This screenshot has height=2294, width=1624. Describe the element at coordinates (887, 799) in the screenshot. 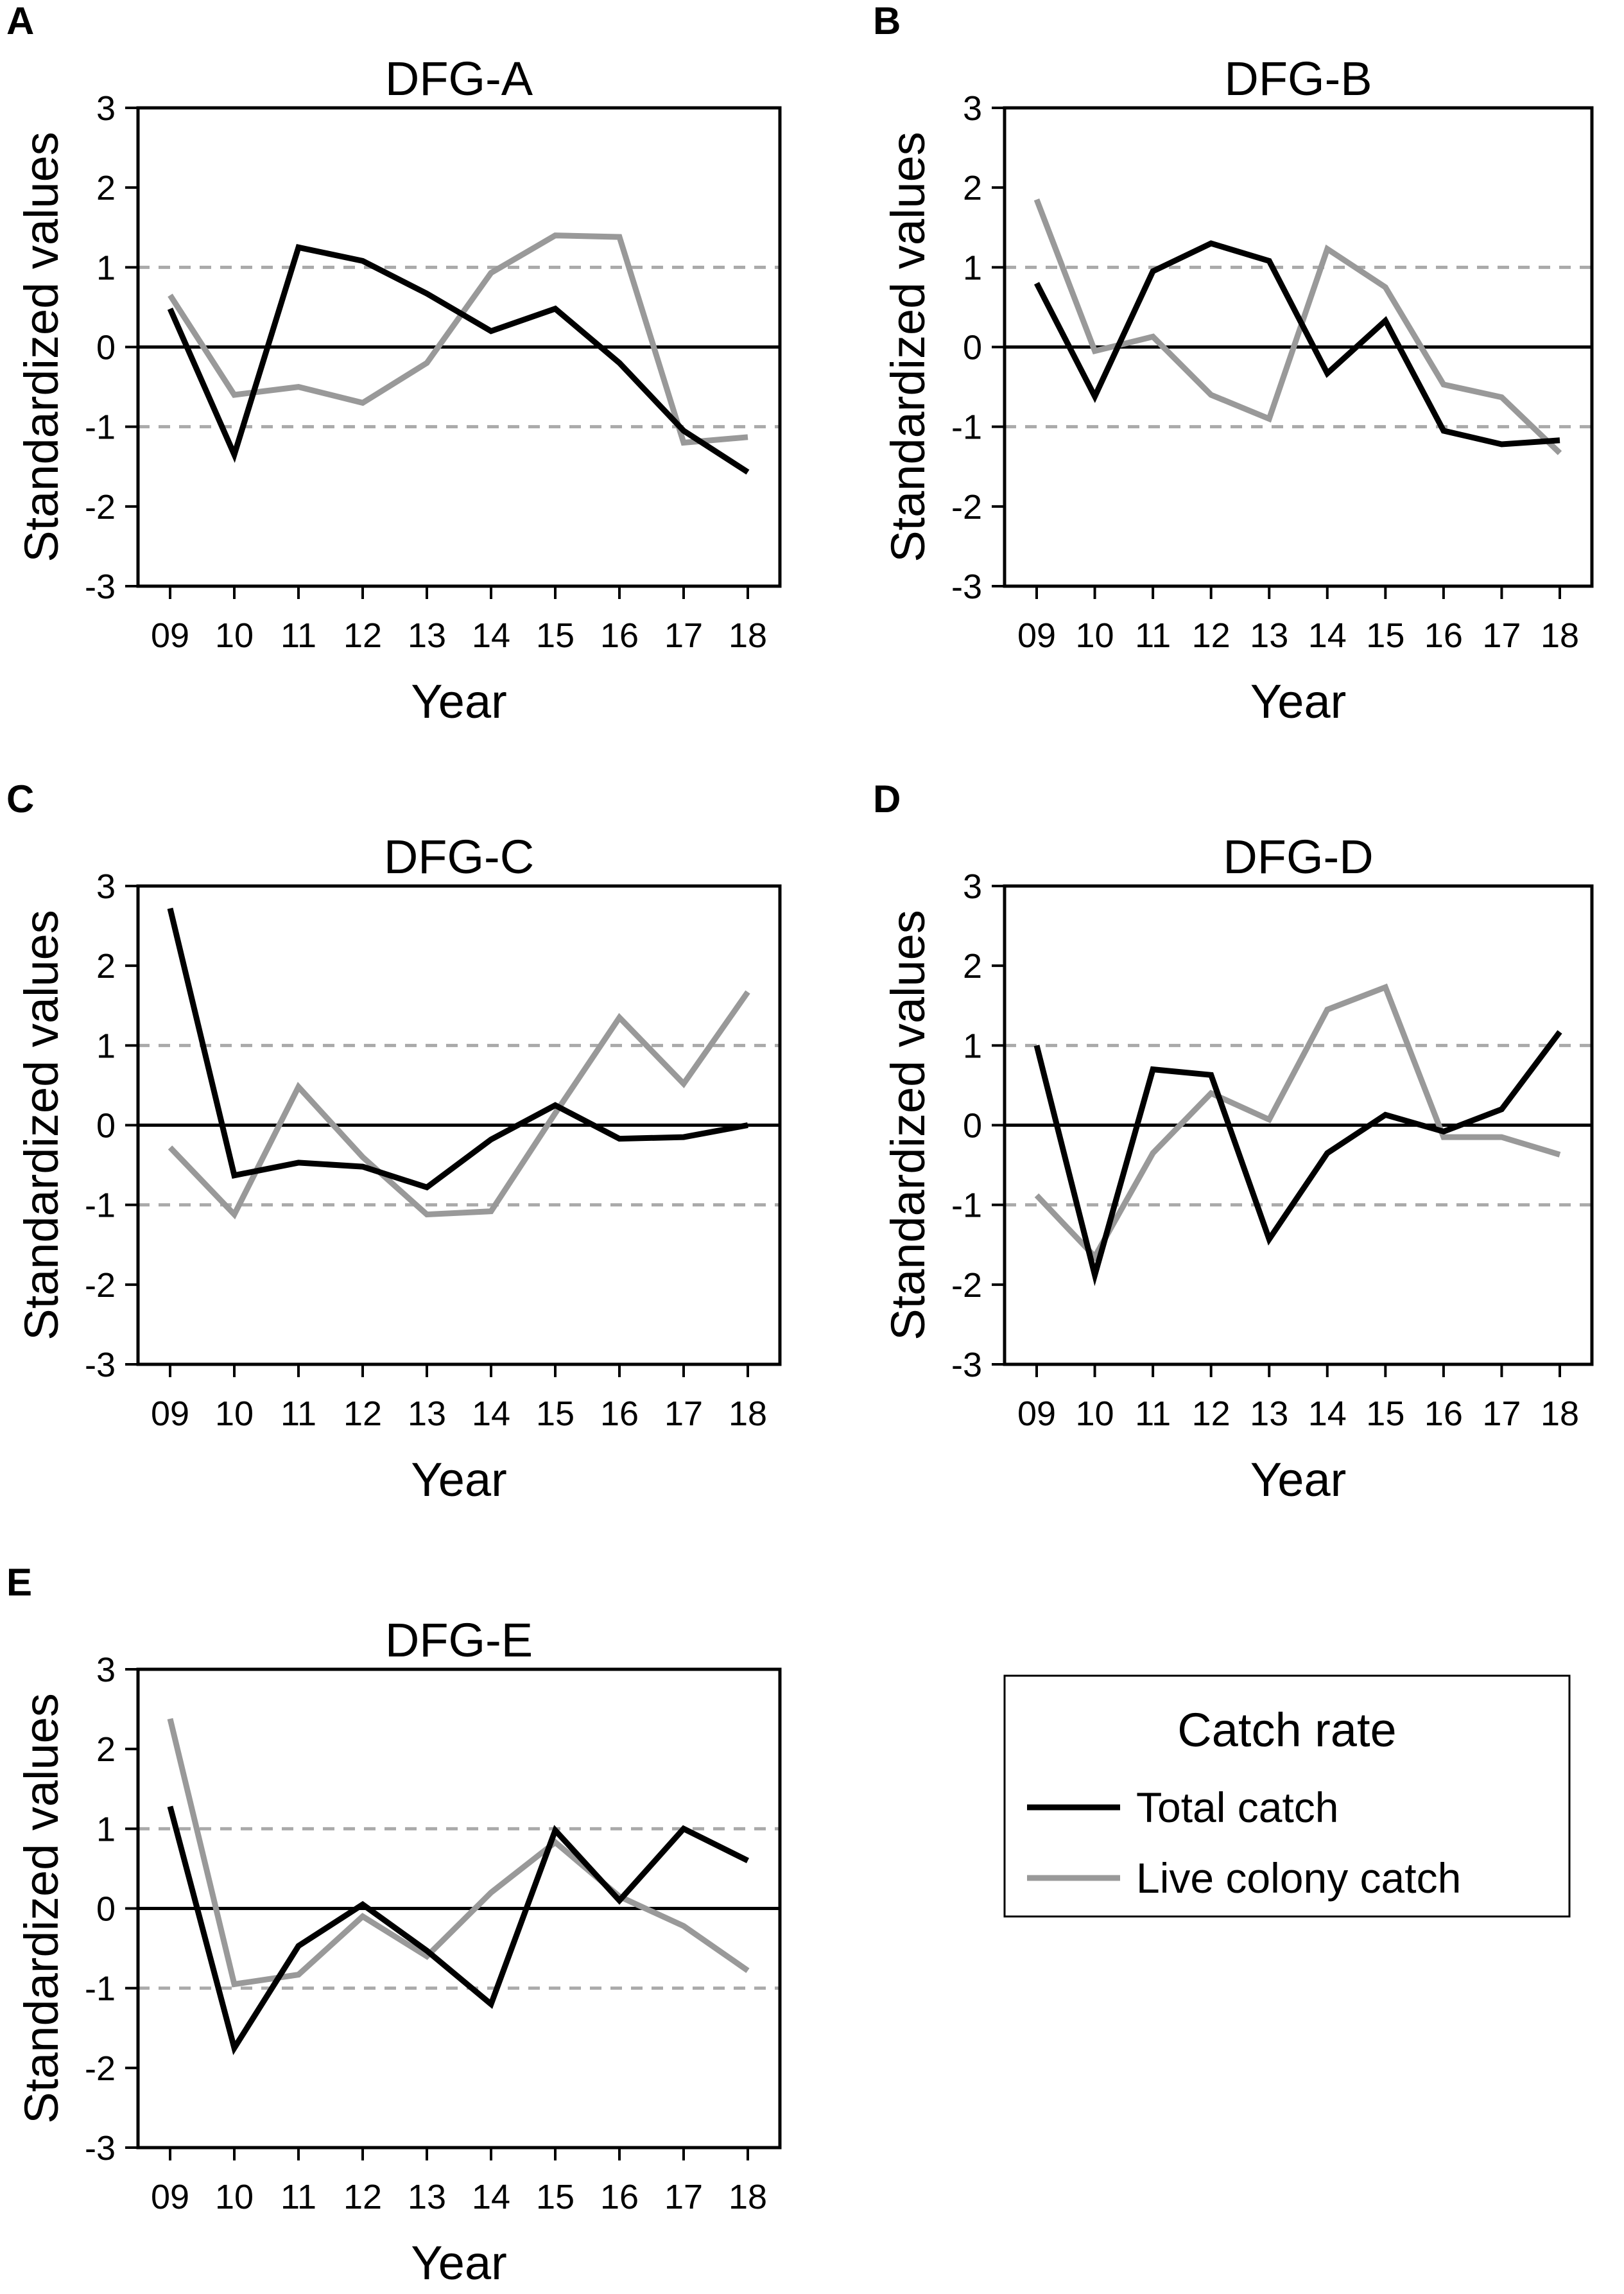

I see `panel-letter: D` at that location.